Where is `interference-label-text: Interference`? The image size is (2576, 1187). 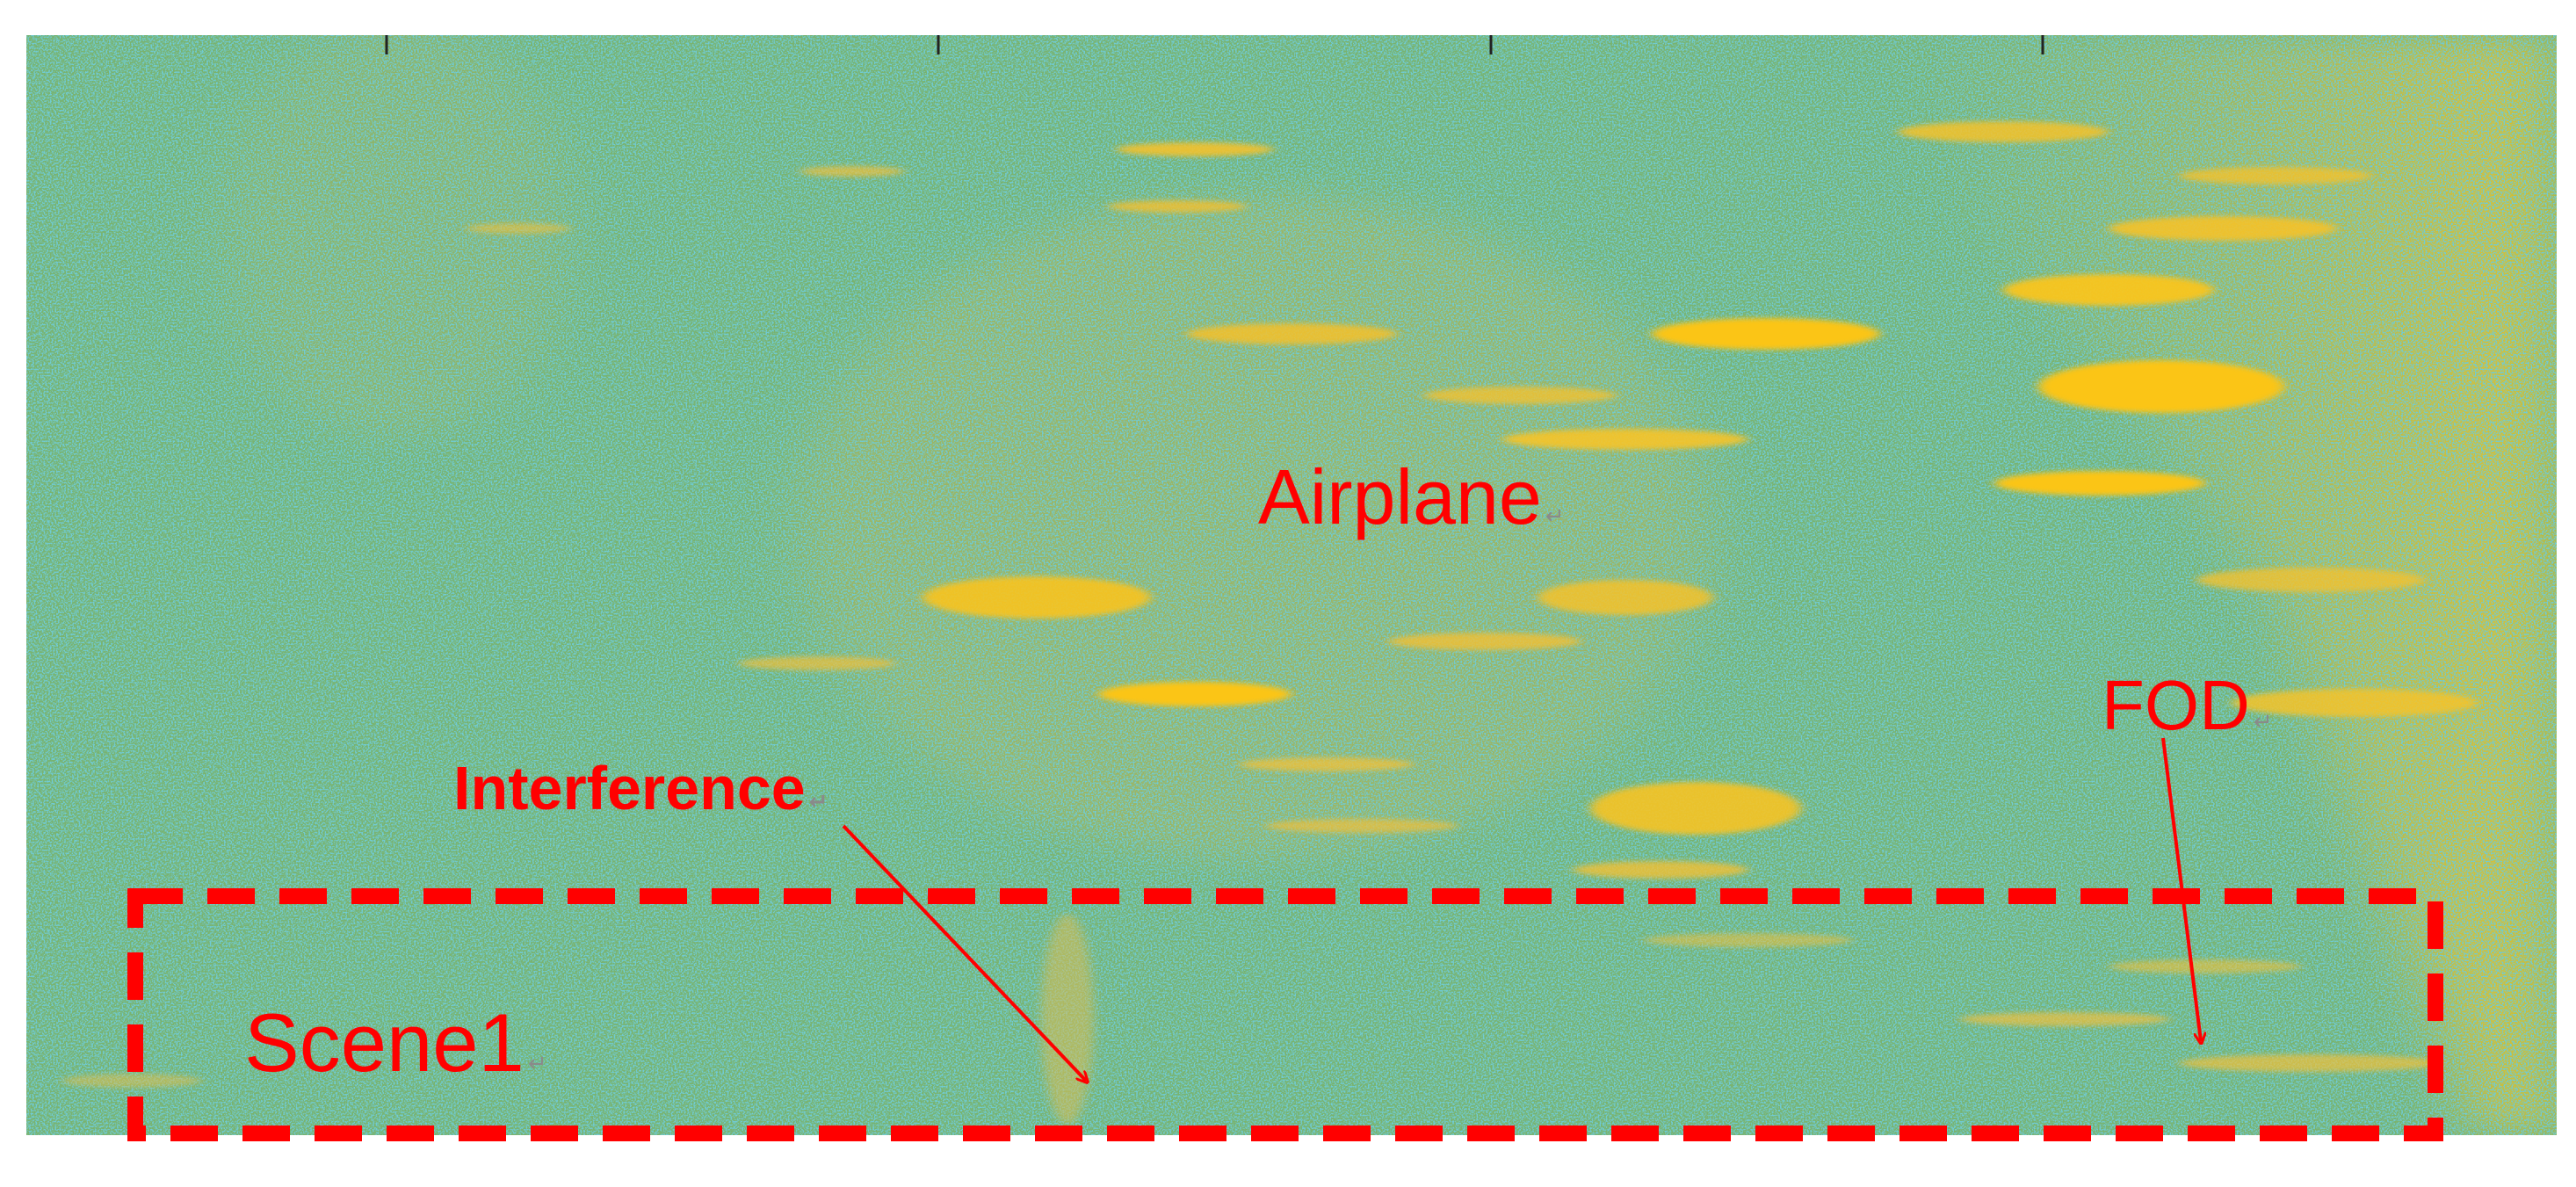
interference-label-text: Interference is located at coordinates (629, 788).